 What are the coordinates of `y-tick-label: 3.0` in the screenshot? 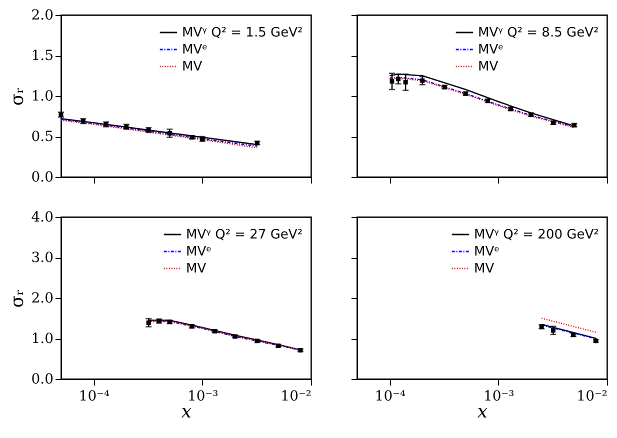 It's located at (42, 258).